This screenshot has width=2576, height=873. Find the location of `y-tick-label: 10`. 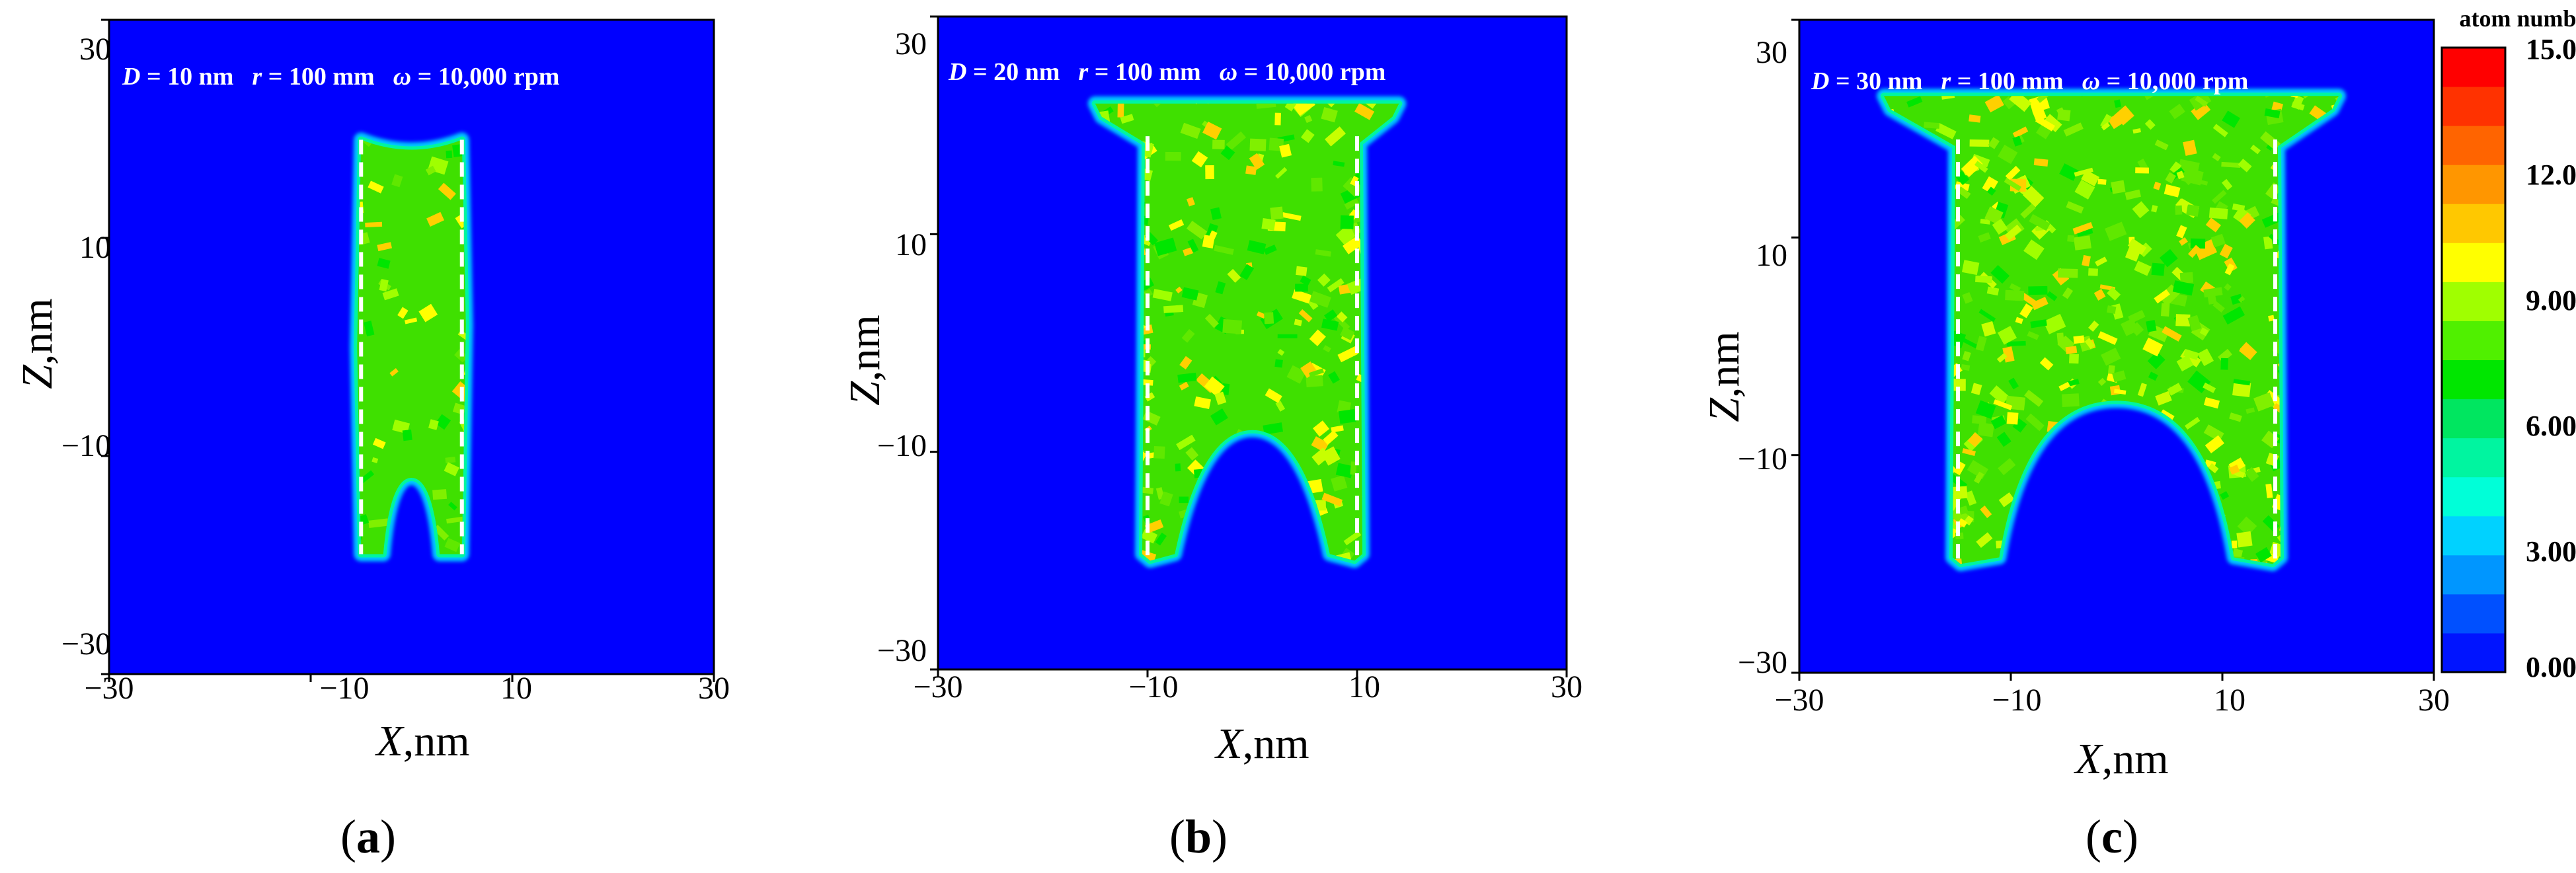

y-tick-label: 10 is located at coordinates (911, 244).